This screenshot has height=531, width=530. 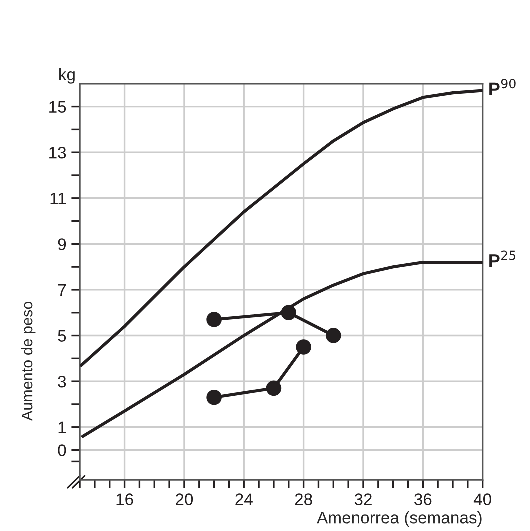 What do you see at coordinates (423, 500) in the screenshot?
I see `x-tick-label: 36` at bounding box center [423, 500].